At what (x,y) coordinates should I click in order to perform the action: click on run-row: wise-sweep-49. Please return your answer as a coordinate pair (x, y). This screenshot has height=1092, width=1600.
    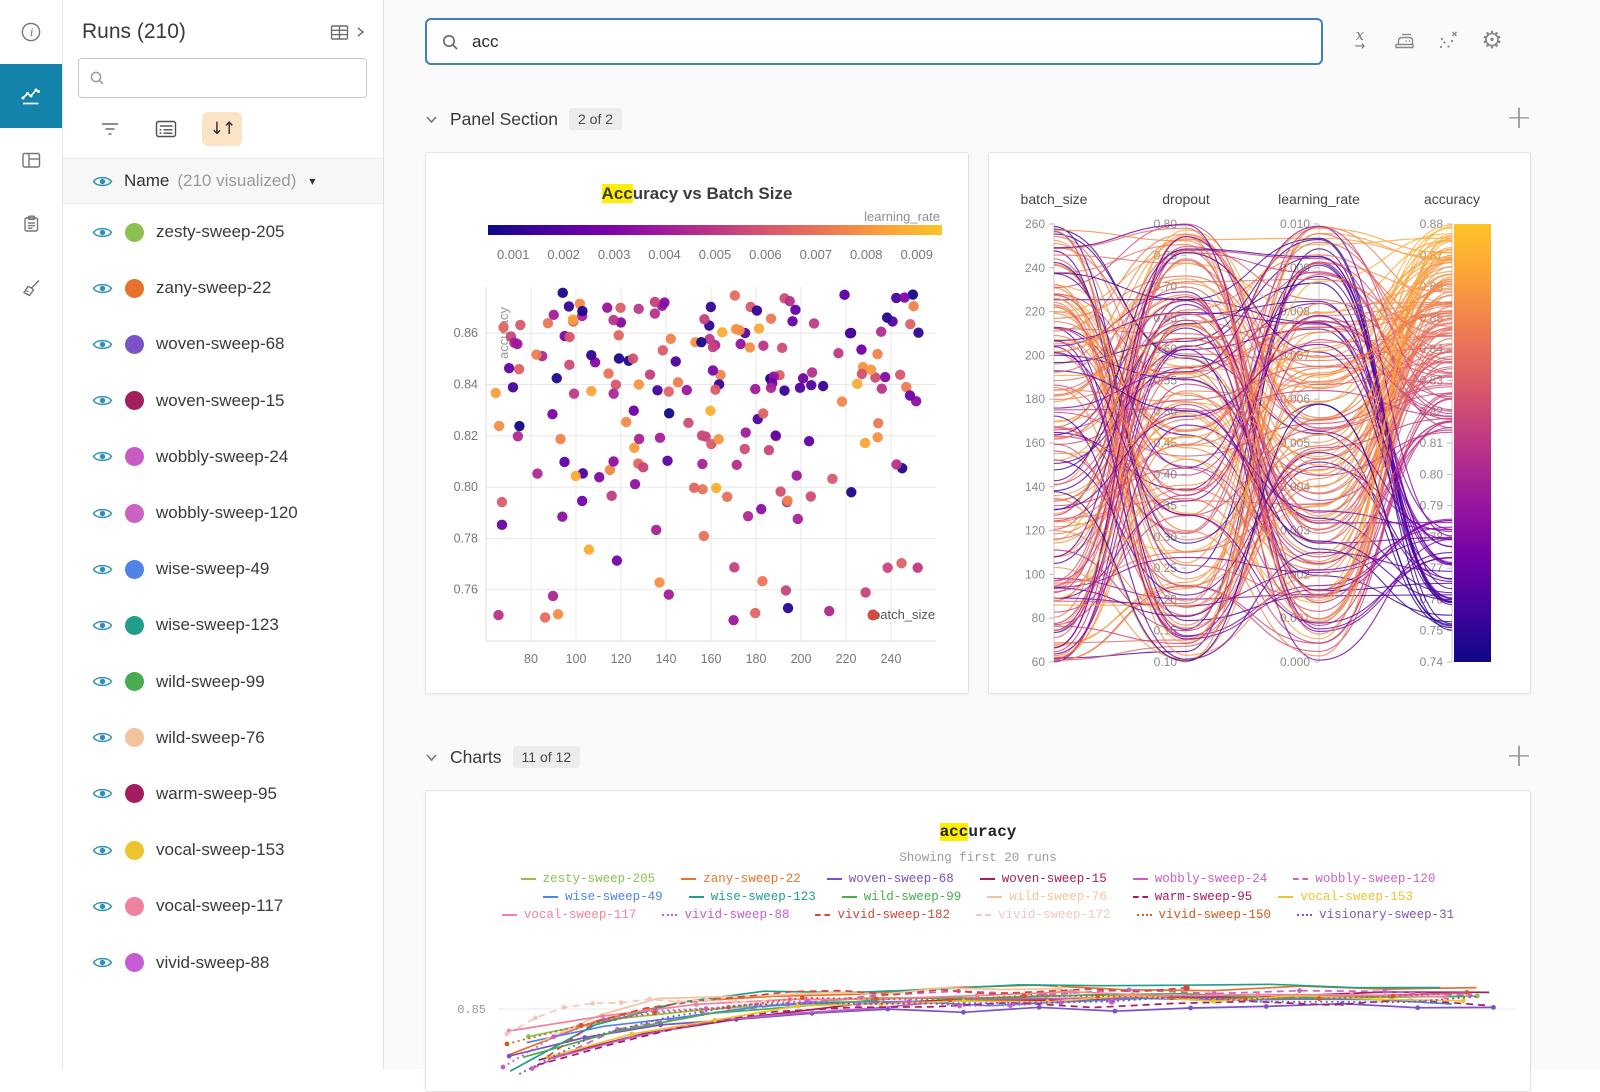
    Looking at the image, I should click on (222, 569).